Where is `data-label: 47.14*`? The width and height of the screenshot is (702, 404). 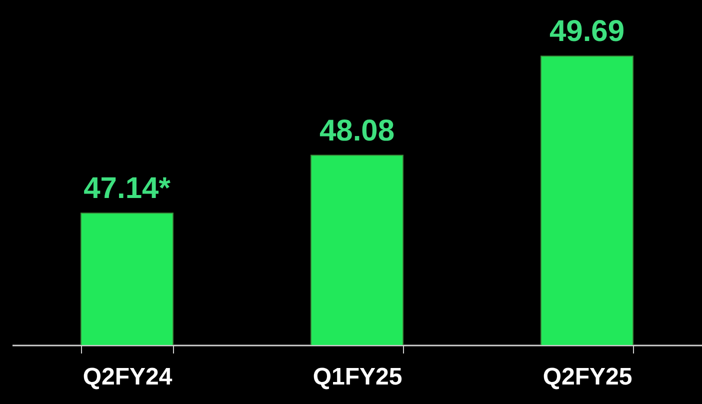
data-label: 47.14* is located at coordinates (127, 189).